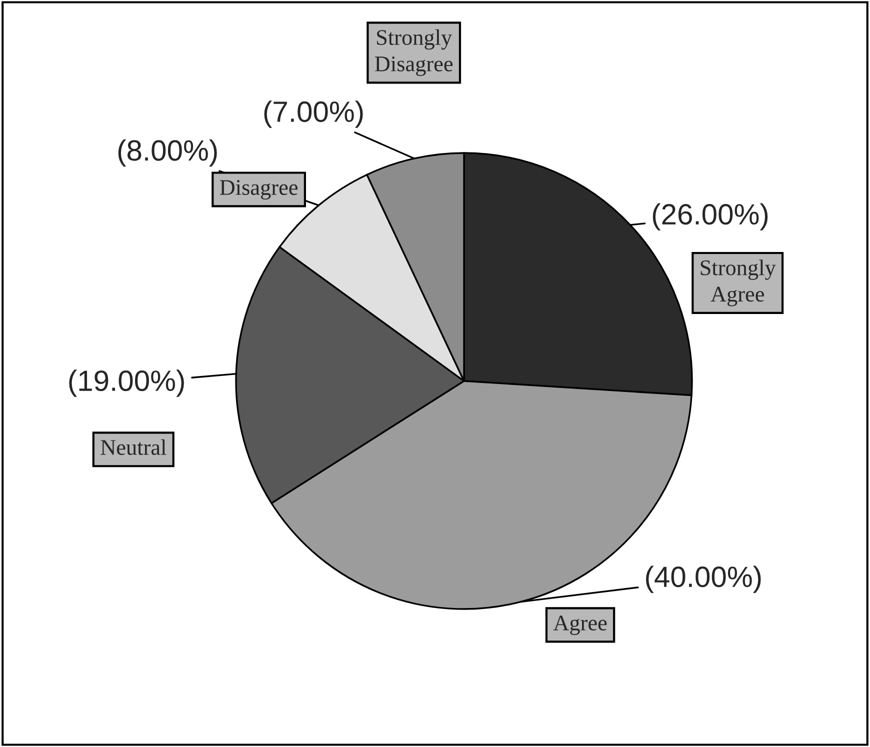 Image resolution: width=870 pixels, height=747 pixels. What do you see at coordinates (710, 216) in the screenshot?
I see `data-label: (26.00%)` at bounding box center [710, 216].